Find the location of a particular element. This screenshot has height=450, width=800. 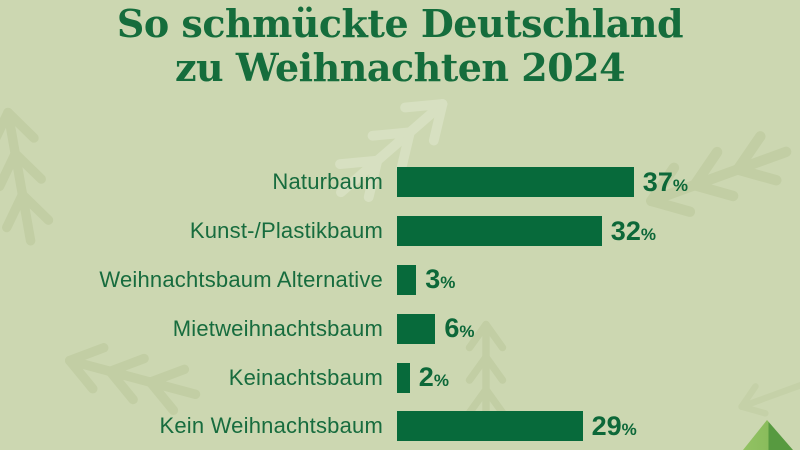

chart-title-line2: zu Weihnachten 2024 is located at coordinates (400, 68).